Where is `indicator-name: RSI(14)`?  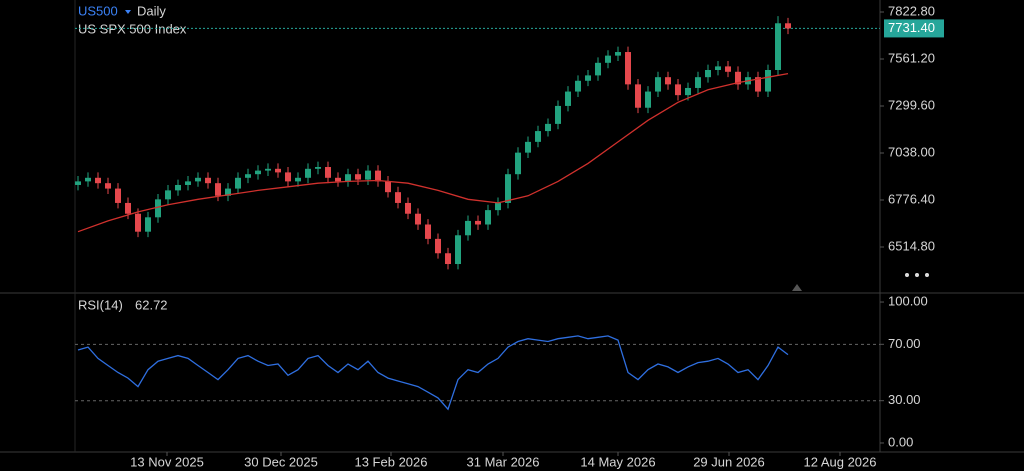
indicator-name: RSI(14) is located at coordinates (100, 304).